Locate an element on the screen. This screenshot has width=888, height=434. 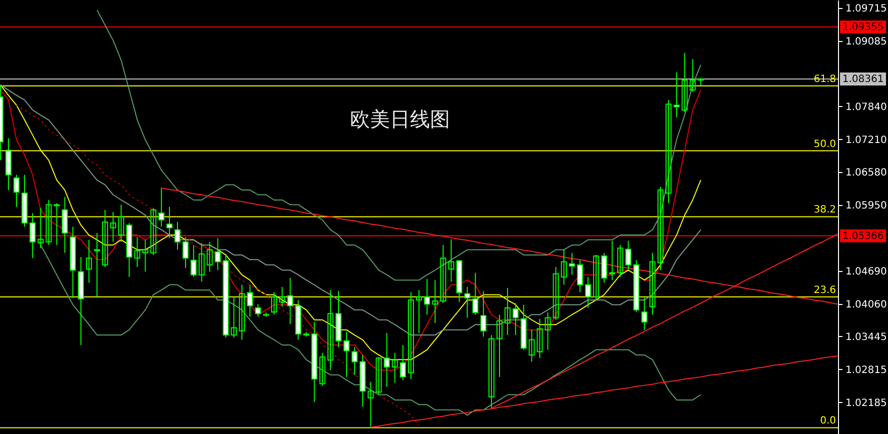
annotation: 38.2 is located at coordinates (825, 210).